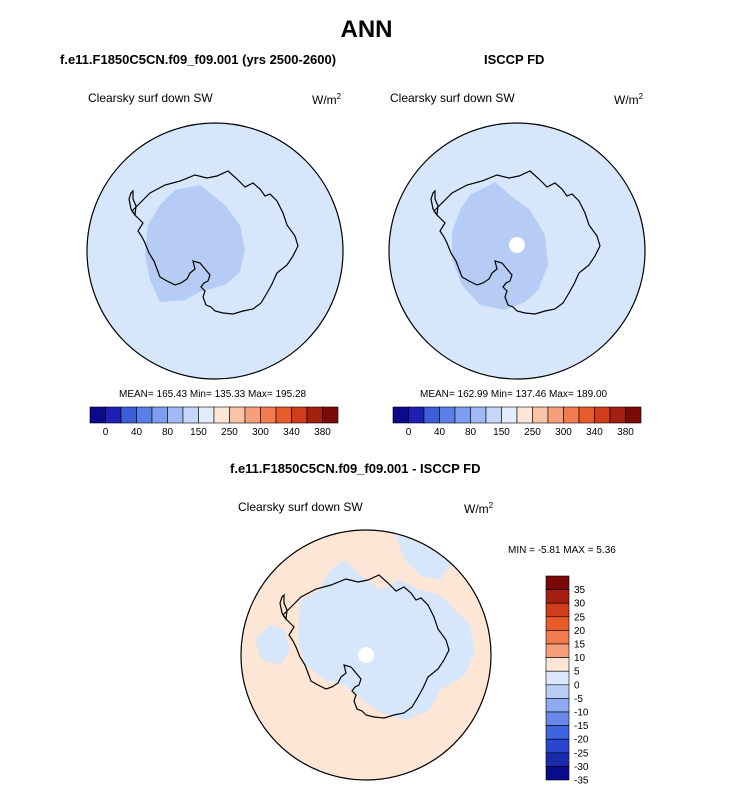 Image resolution: width=733 pixels, height=788 pixels. What do you see at coordinates (580, 604) in the screenshot?
I see `diff-colorbar-tick-label: 30` at bounding box center [580, 604].